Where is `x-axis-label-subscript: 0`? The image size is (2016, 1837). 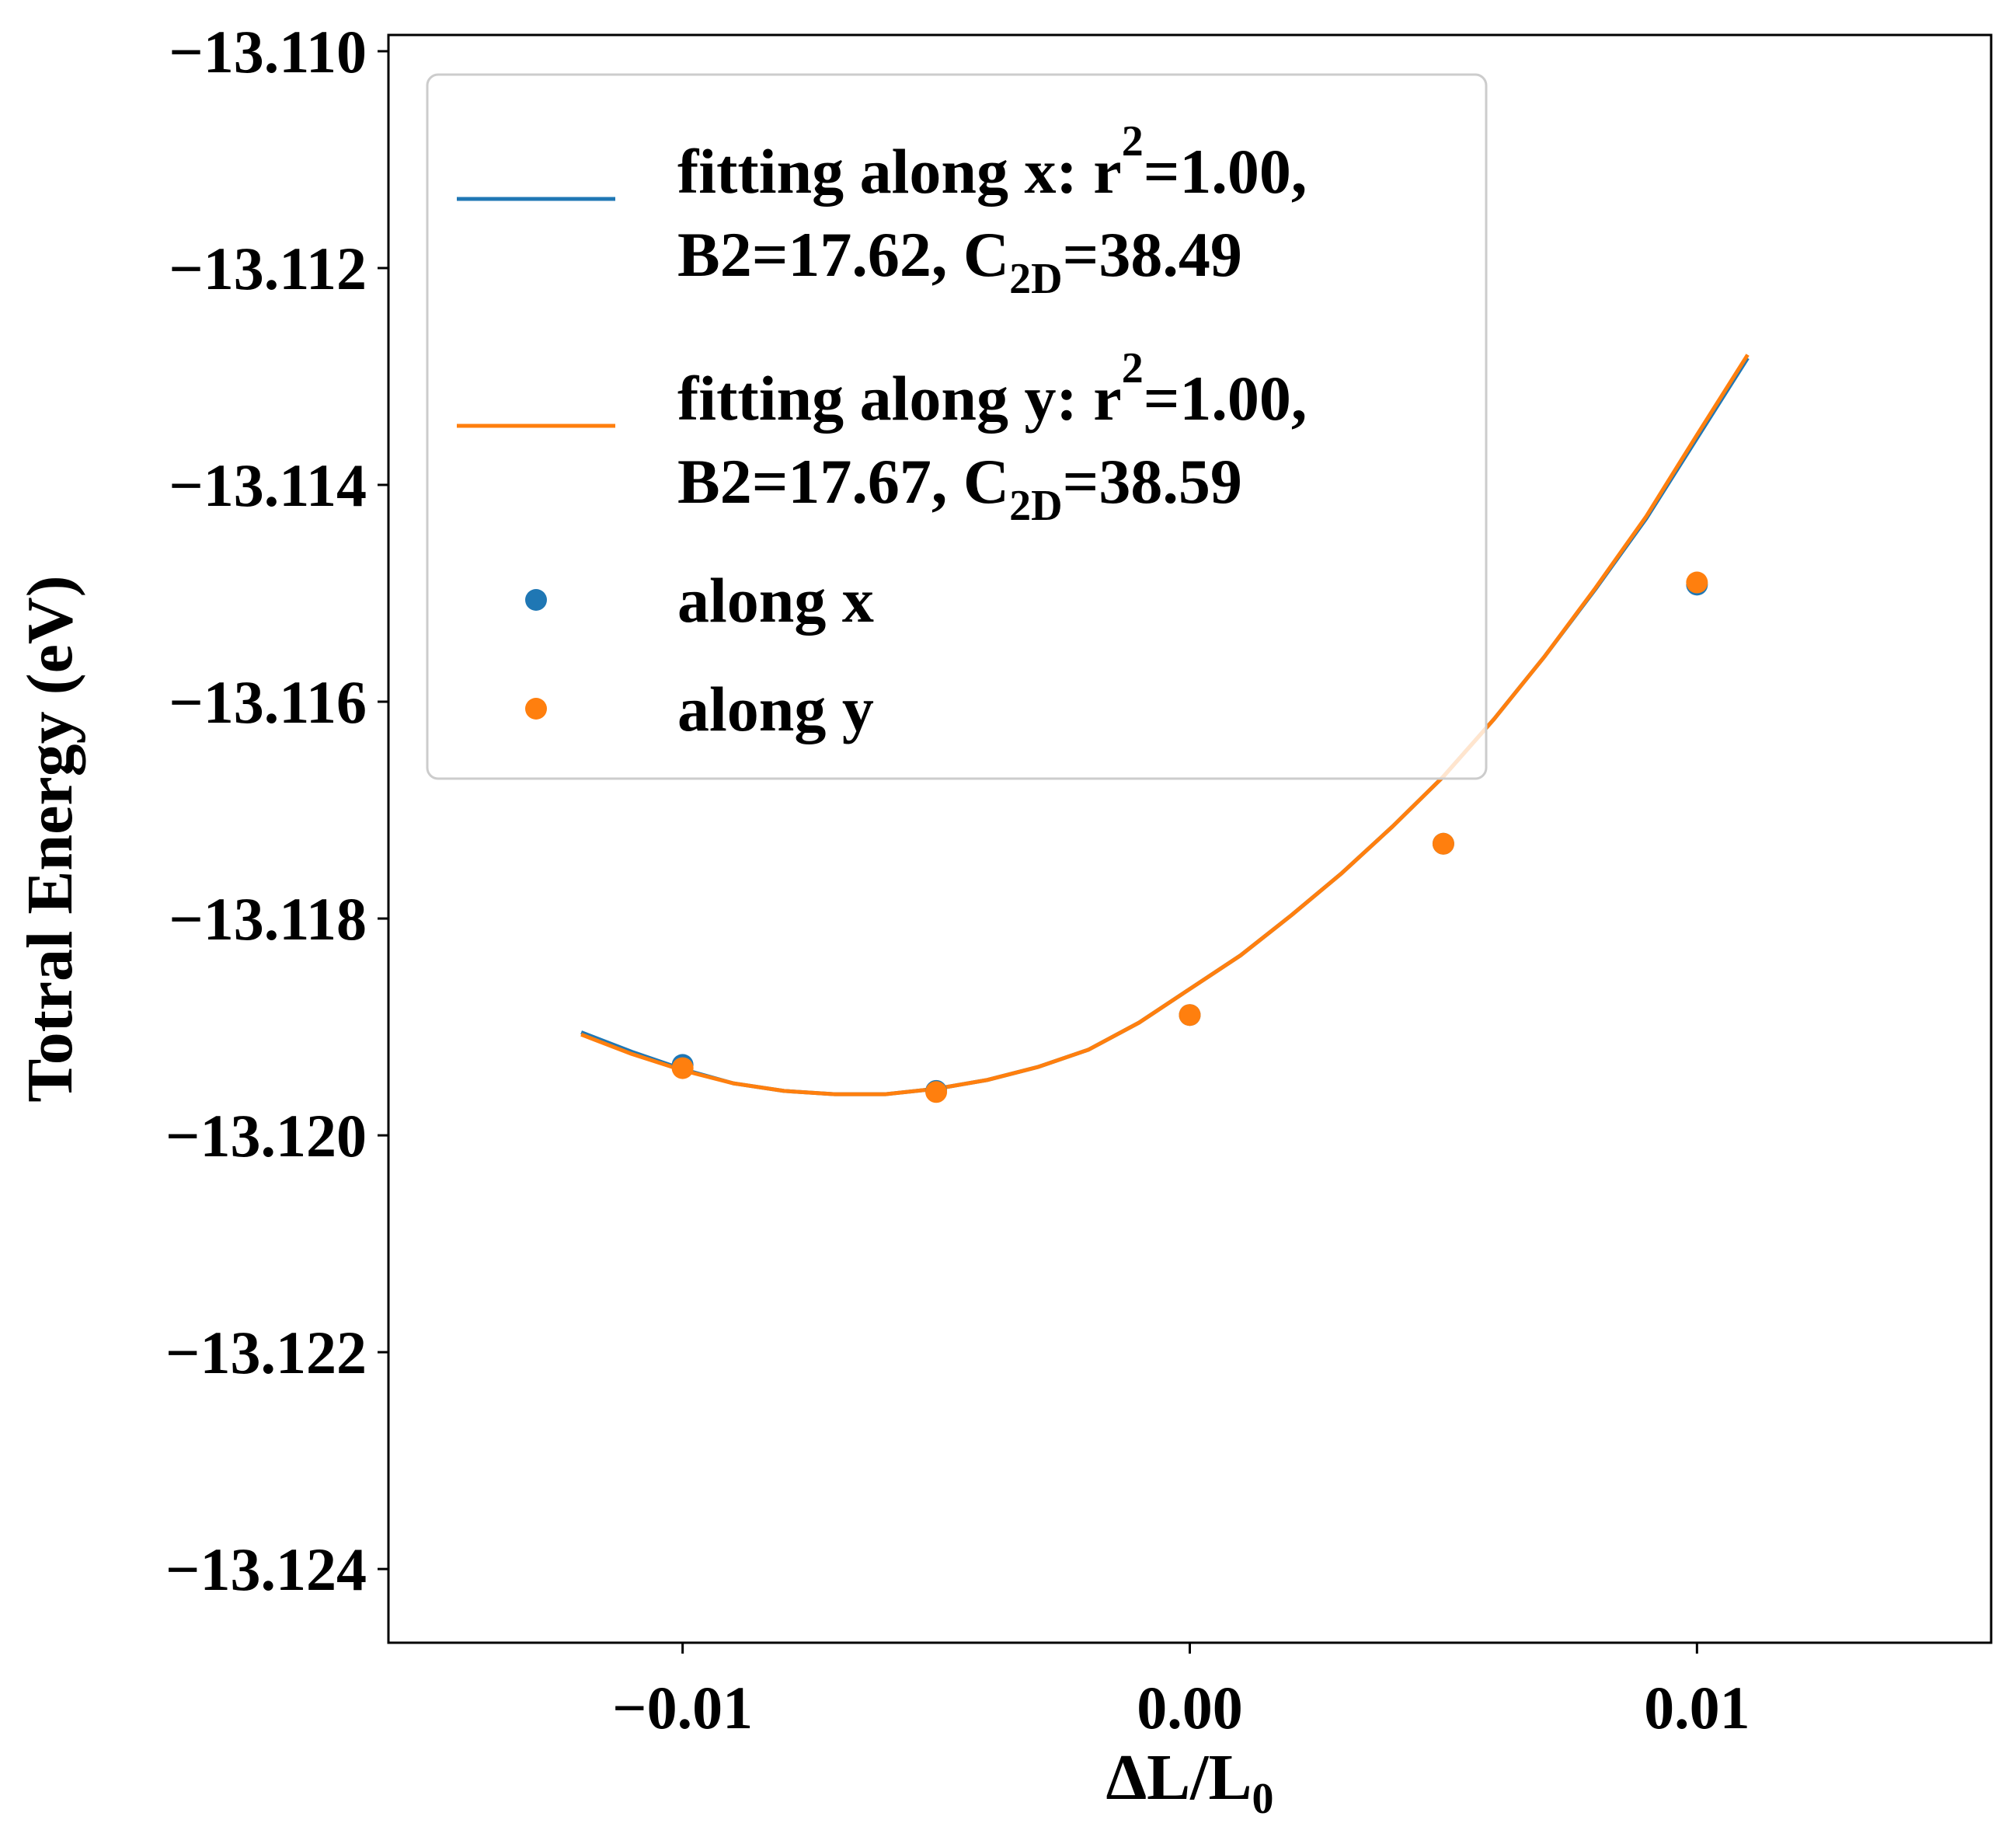 x-axis-label-subscript: 0 is located at coordinates (1263, 1799).